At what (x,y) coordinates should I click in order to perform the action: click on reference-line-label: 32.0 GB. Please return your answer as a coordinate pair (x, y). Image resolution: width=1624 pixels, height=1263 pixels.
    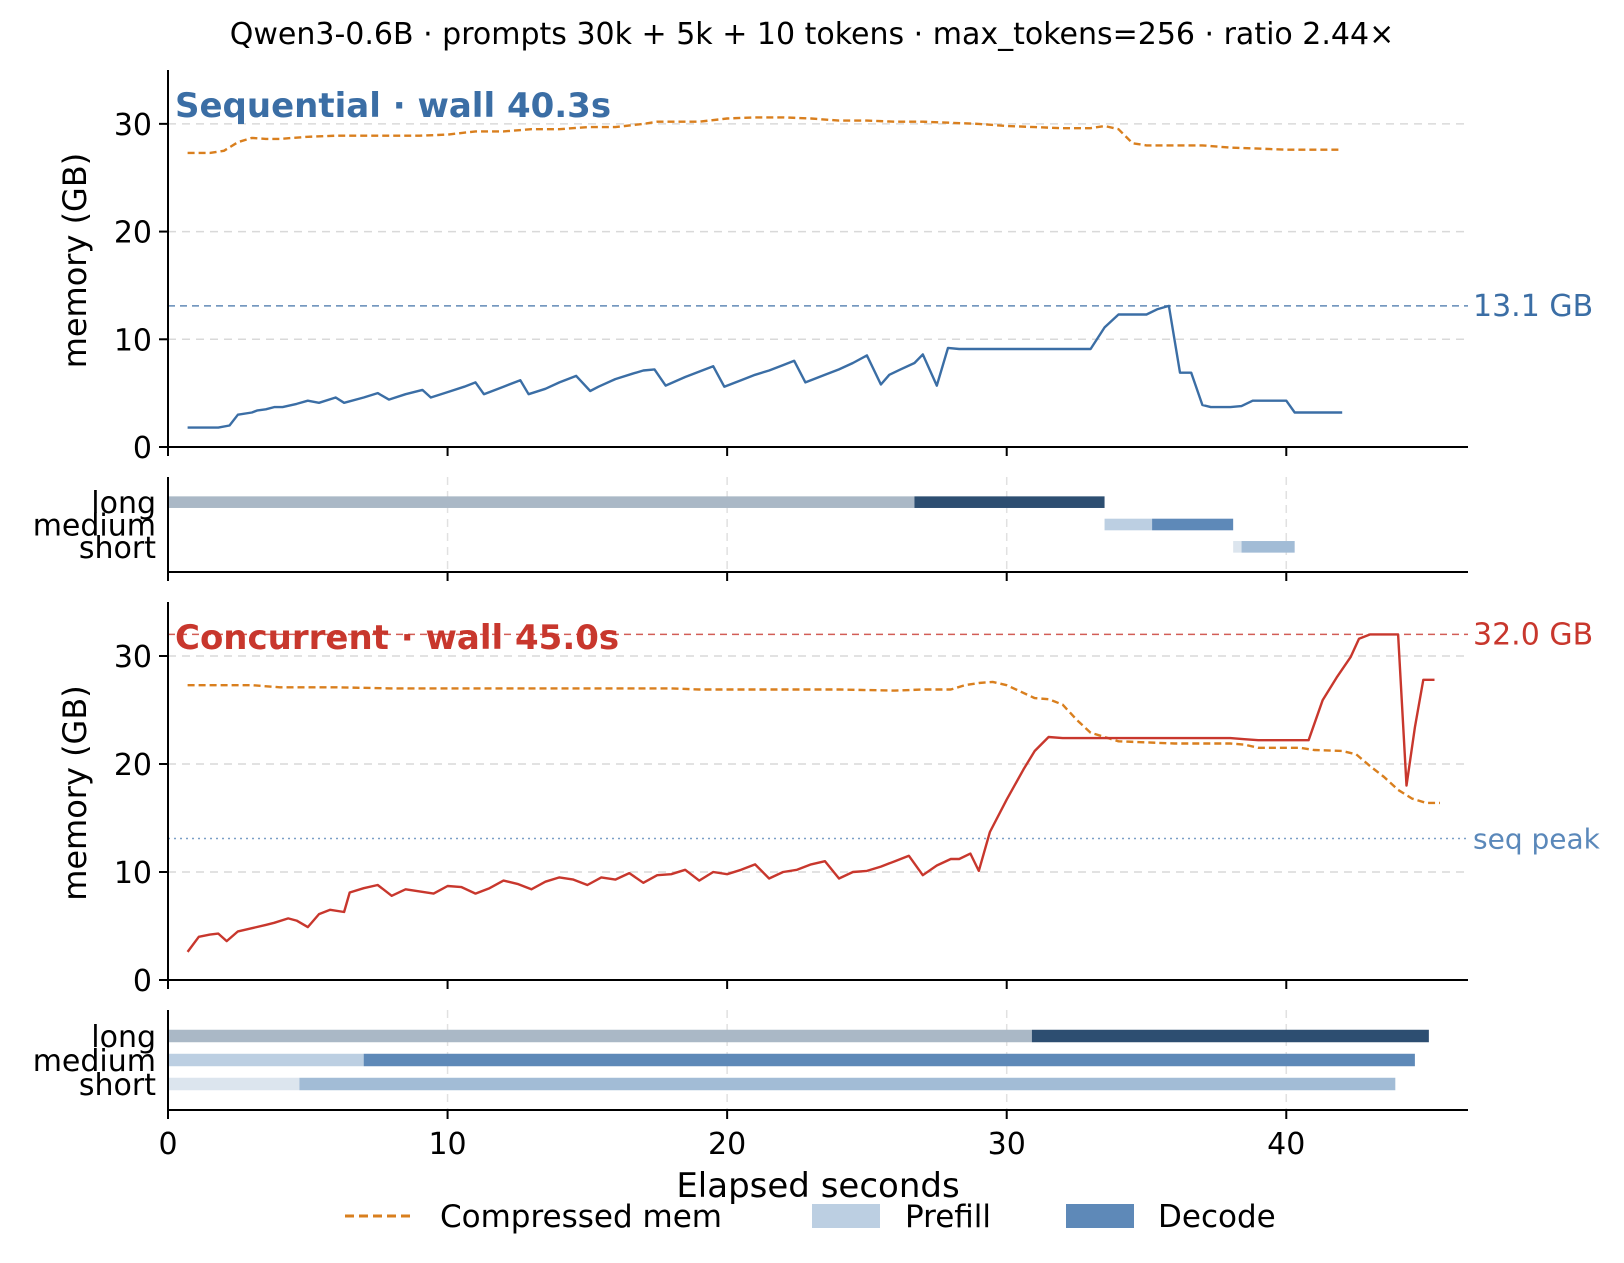
    Looking at the image, I should click on (1533, 634).